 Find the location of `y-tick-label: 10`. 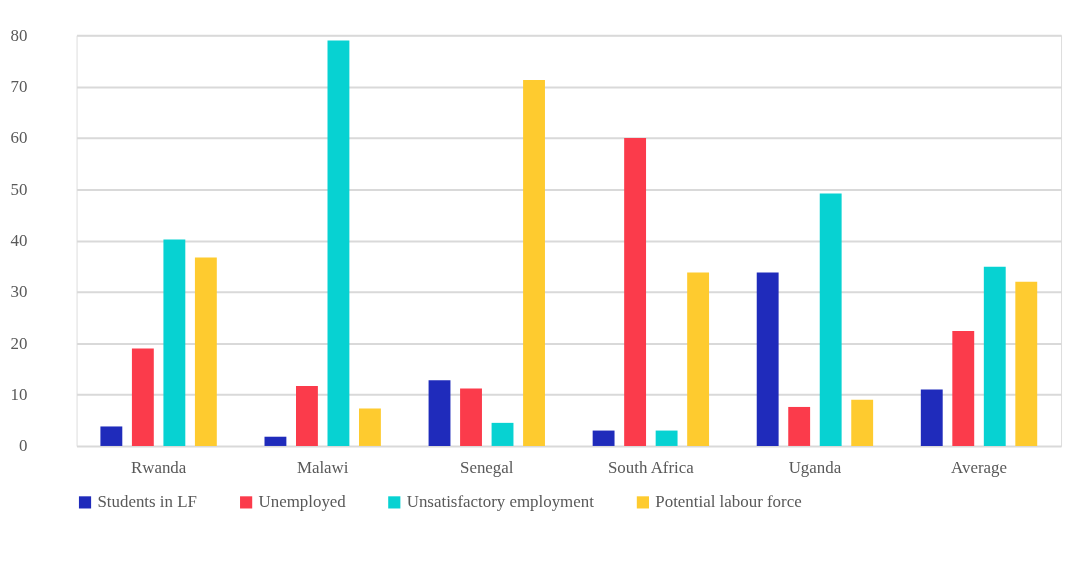

y-tick-label: 10 is located at coordinates (19, 395).